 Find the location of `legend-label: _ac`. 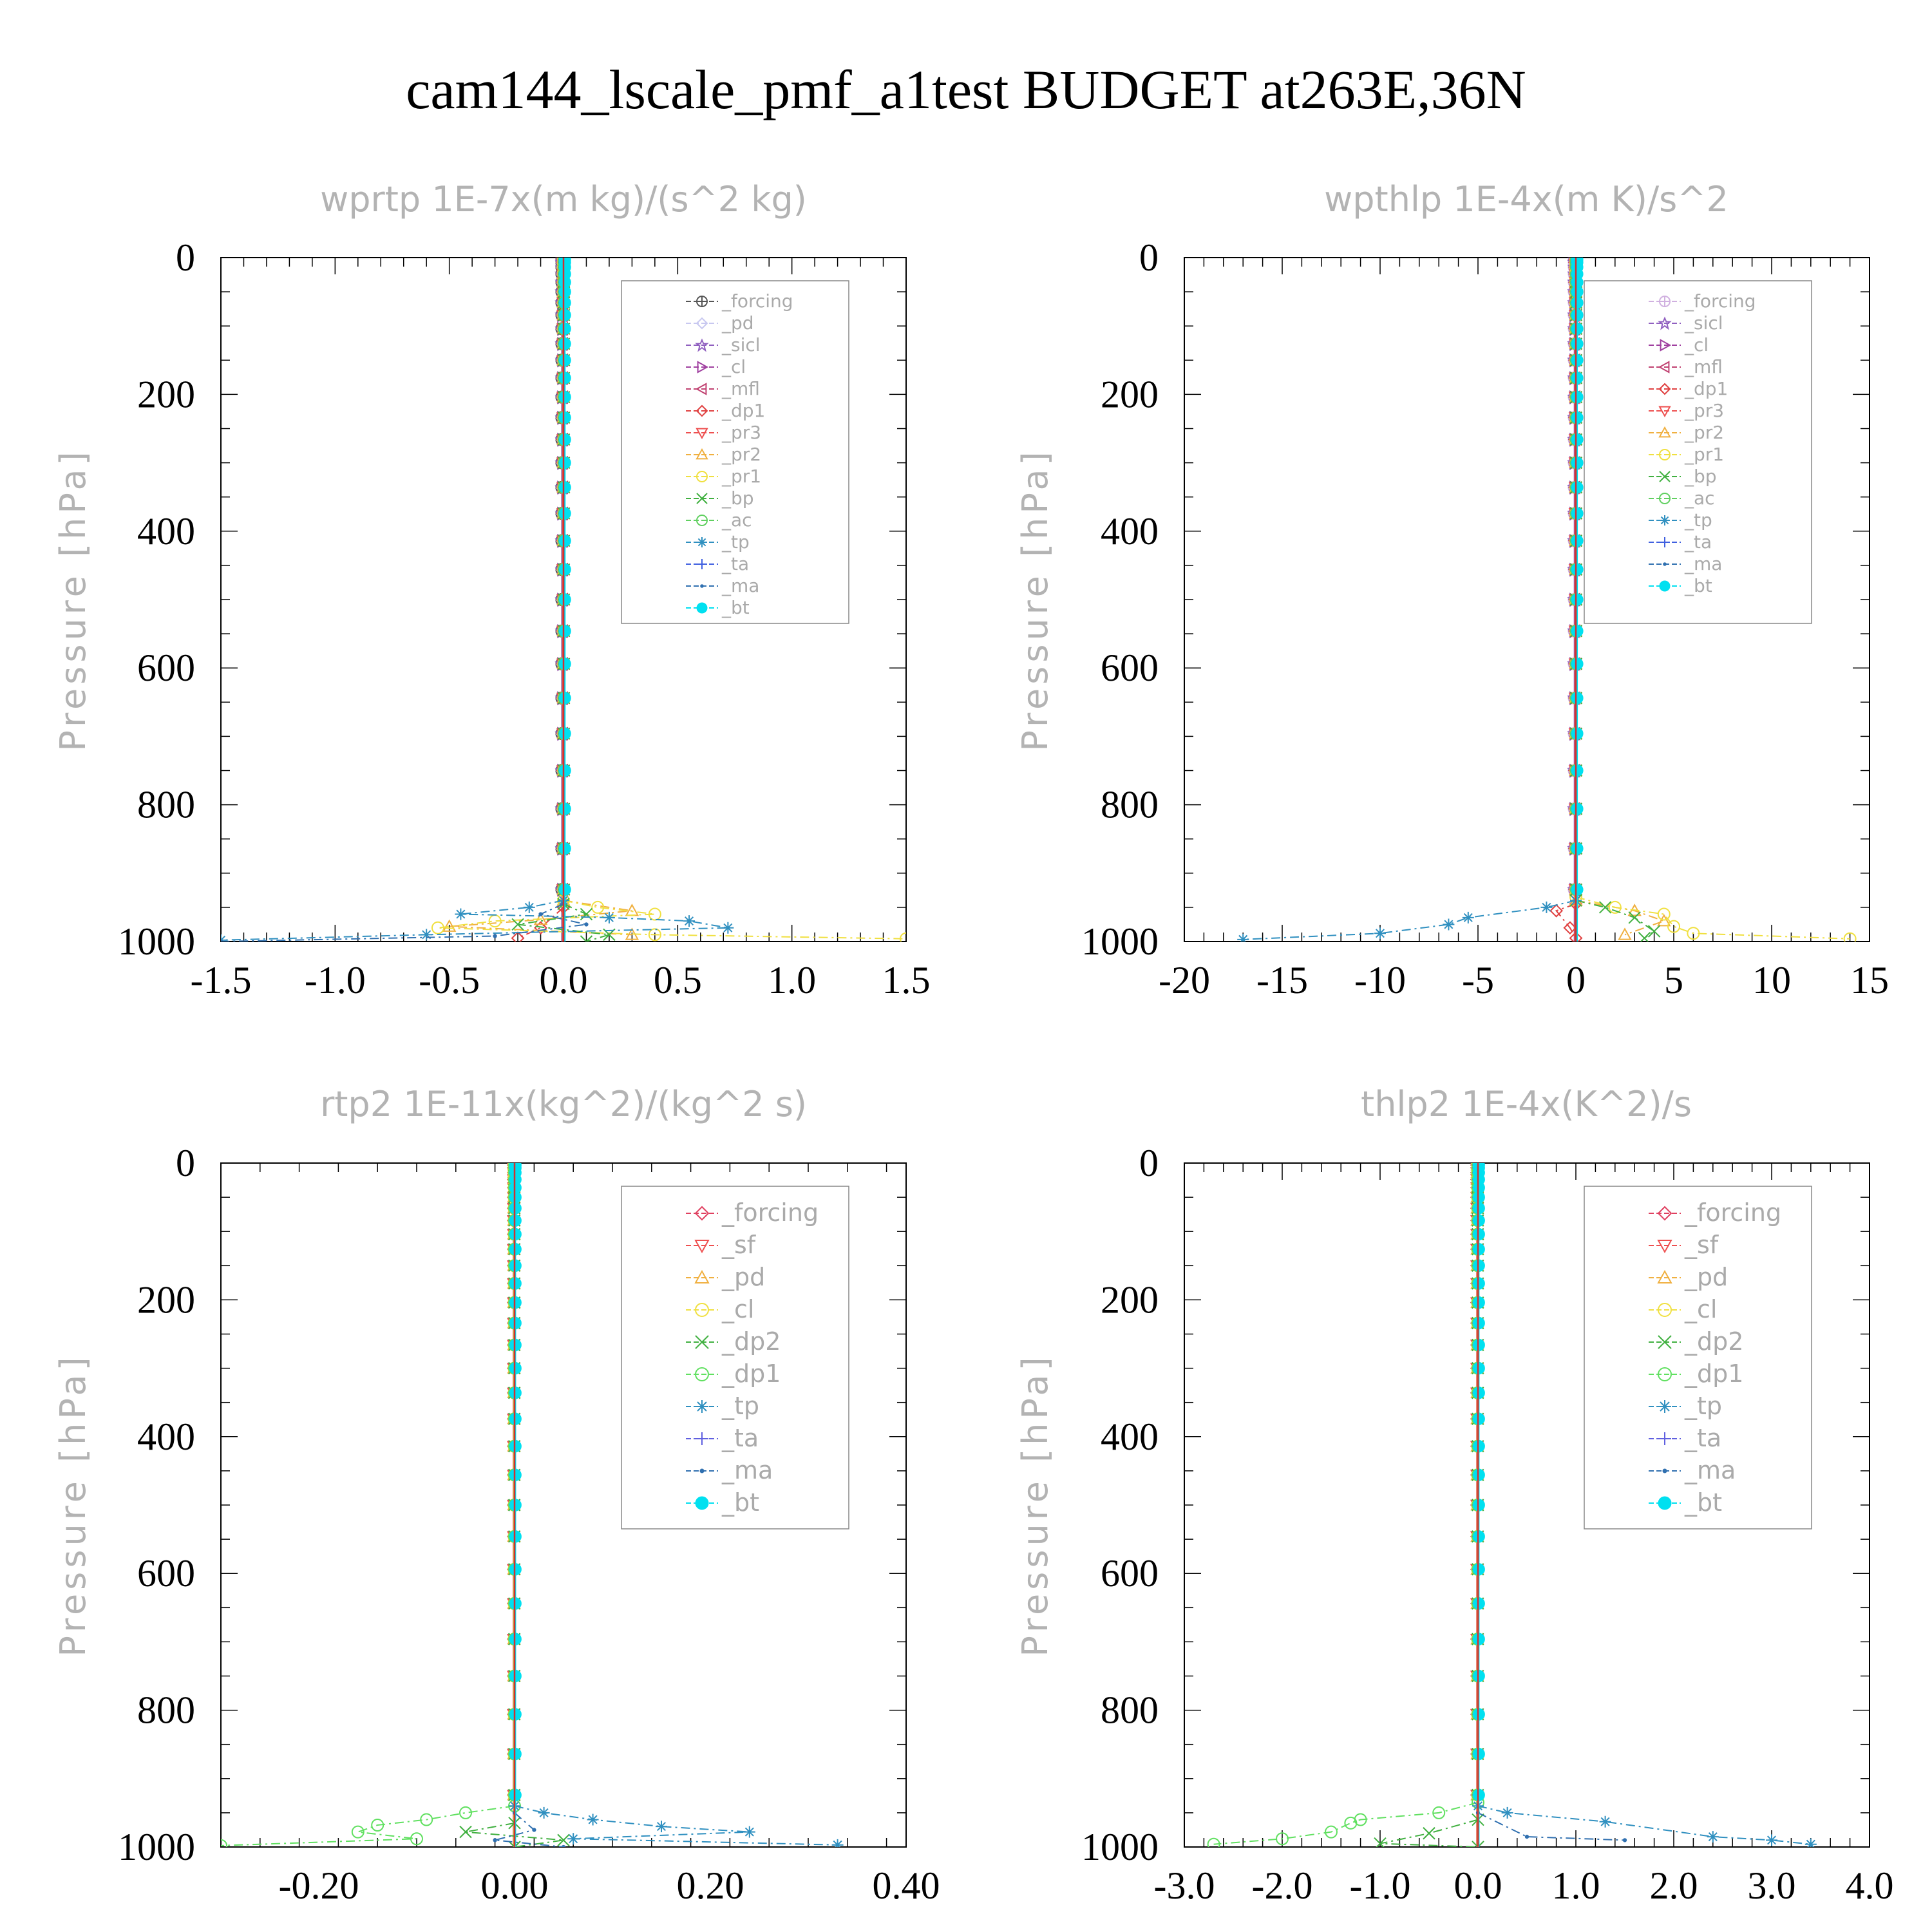

legend-label: _ac is located at coordinates (737, 520).